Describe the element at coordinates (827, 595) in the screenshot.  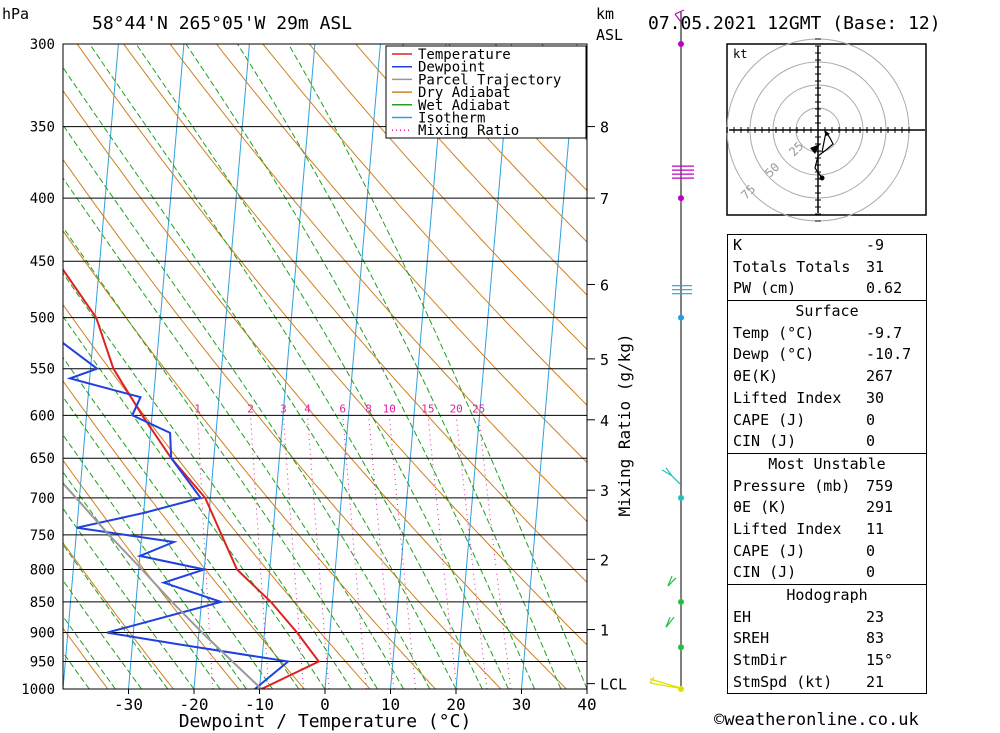
I see `hodograph-params-title: Hodograph` at that location.